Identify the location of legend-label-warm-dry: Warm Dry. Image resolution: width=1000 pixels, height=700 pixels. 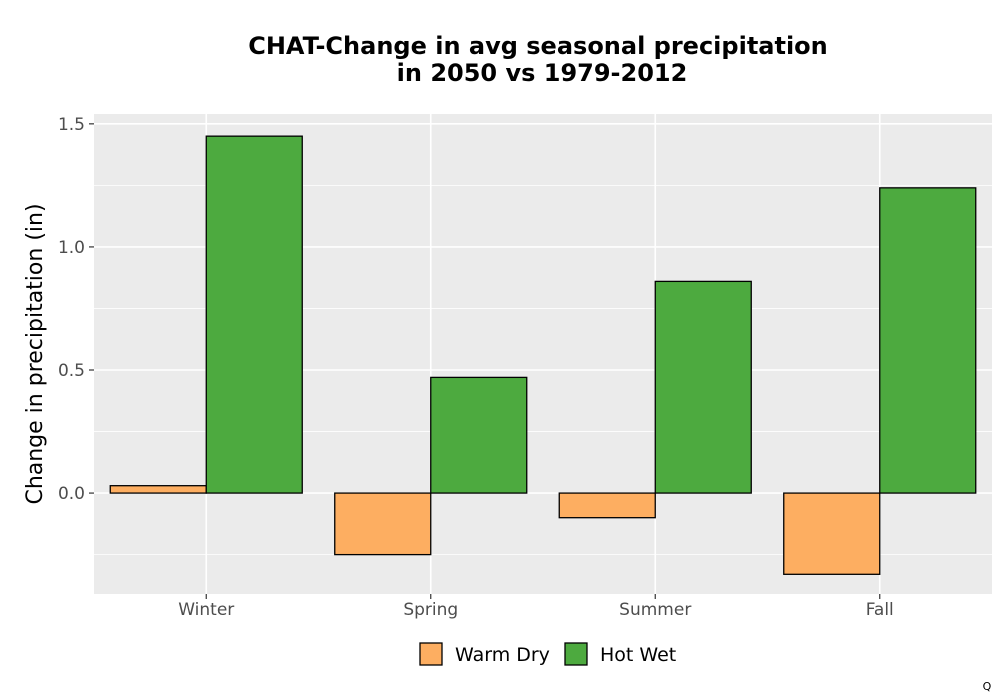
(502, 655).